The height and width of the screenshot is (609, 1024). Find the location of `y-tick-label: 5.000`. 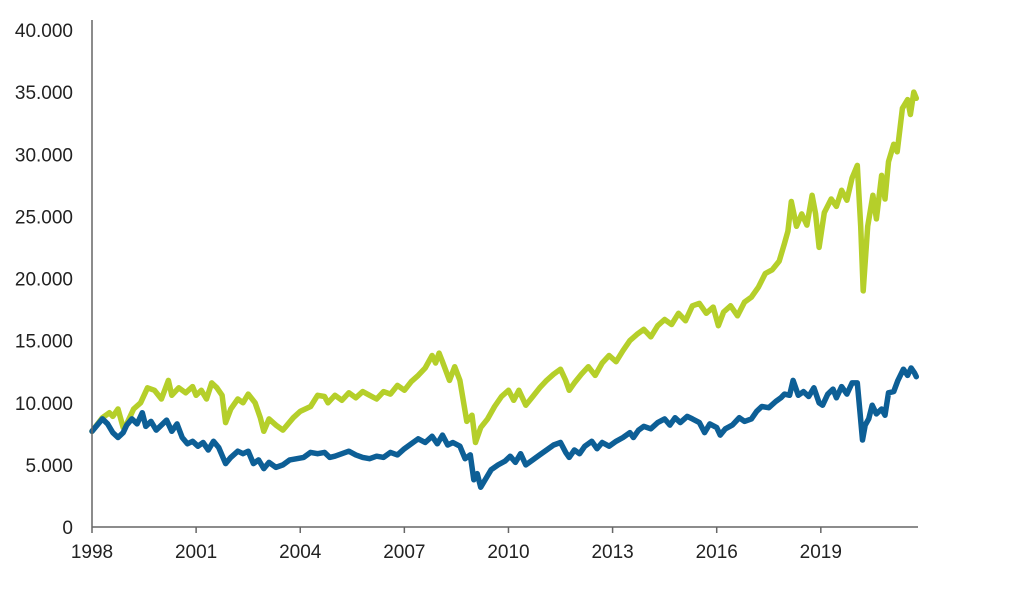

y-tick-label: 5.000 is located at coordinates (49, 466).